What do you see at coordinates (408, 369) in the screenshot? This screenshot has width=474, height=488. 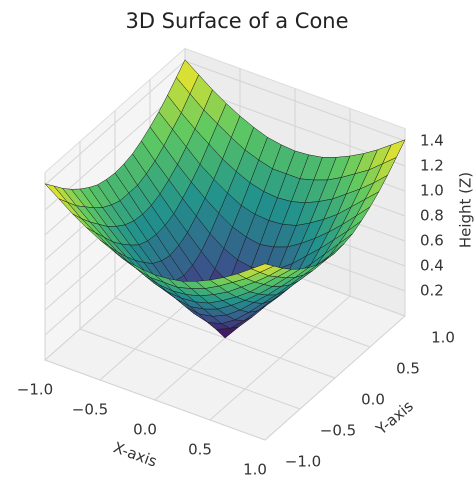 I see `y-tick-label: 0.5` at bounding box center [408, 369].